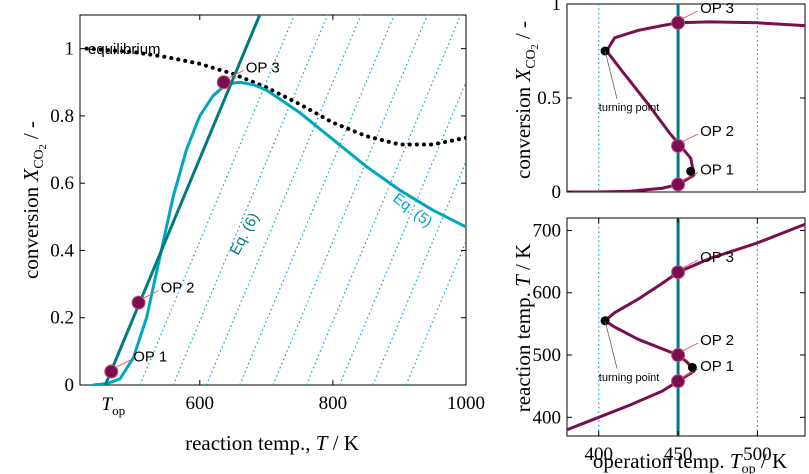 The width and height of the screenshot is (809, 474). What do you see at coordinates (150, 357) in the screenshot?
I see `main-op-label: OP 1` at bounding box center [150, 357].